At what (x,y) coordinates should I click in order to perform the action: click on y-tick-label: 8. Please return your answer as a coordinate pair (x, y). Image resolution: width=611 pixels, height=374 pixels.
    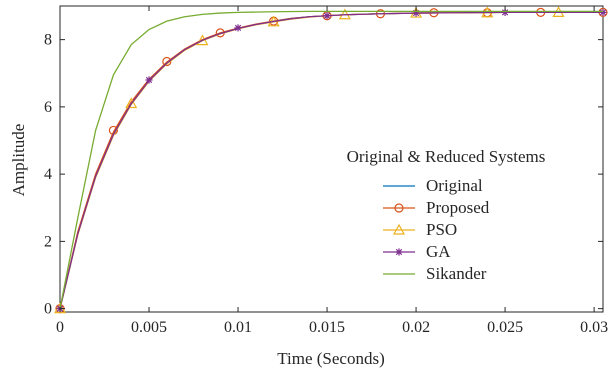
    Looking at the image, I should click on (48, 40).